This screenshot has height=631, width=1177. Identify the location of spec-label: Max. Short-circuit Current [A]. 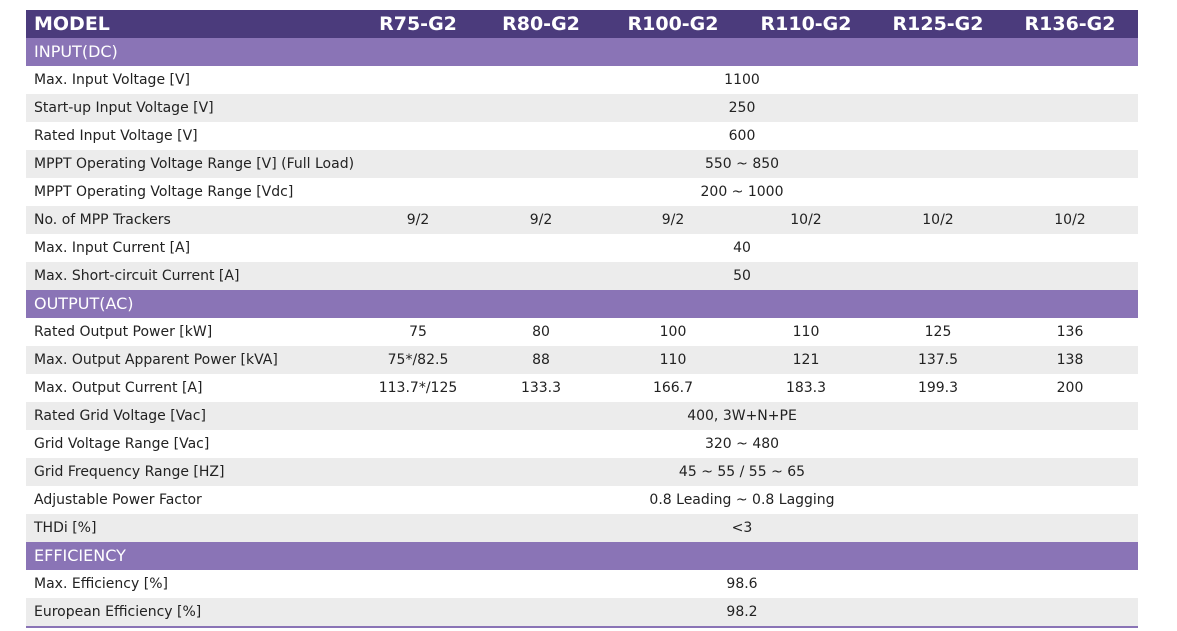
(137, 276).